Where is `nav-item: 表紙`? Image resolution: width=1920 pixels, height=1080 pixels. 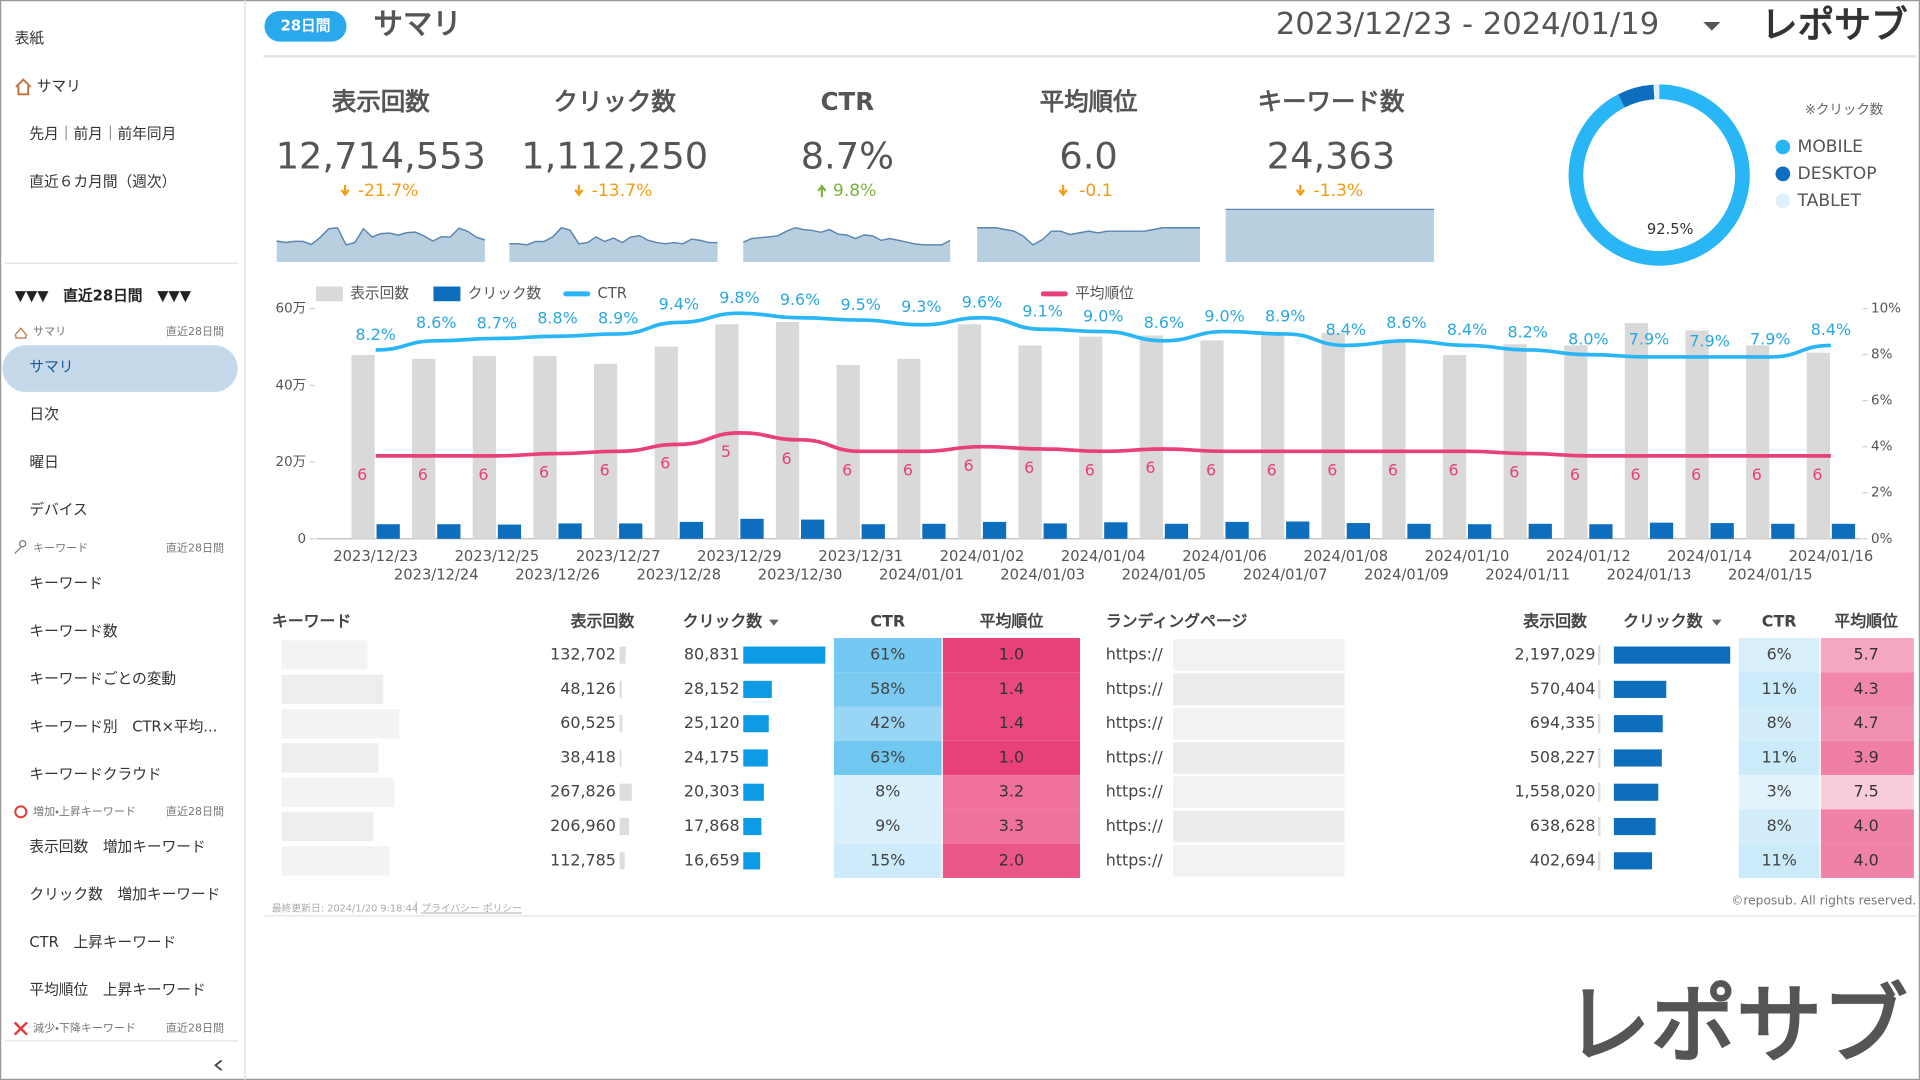 nav-item: 表紙 is located at coordinates (30, 38).